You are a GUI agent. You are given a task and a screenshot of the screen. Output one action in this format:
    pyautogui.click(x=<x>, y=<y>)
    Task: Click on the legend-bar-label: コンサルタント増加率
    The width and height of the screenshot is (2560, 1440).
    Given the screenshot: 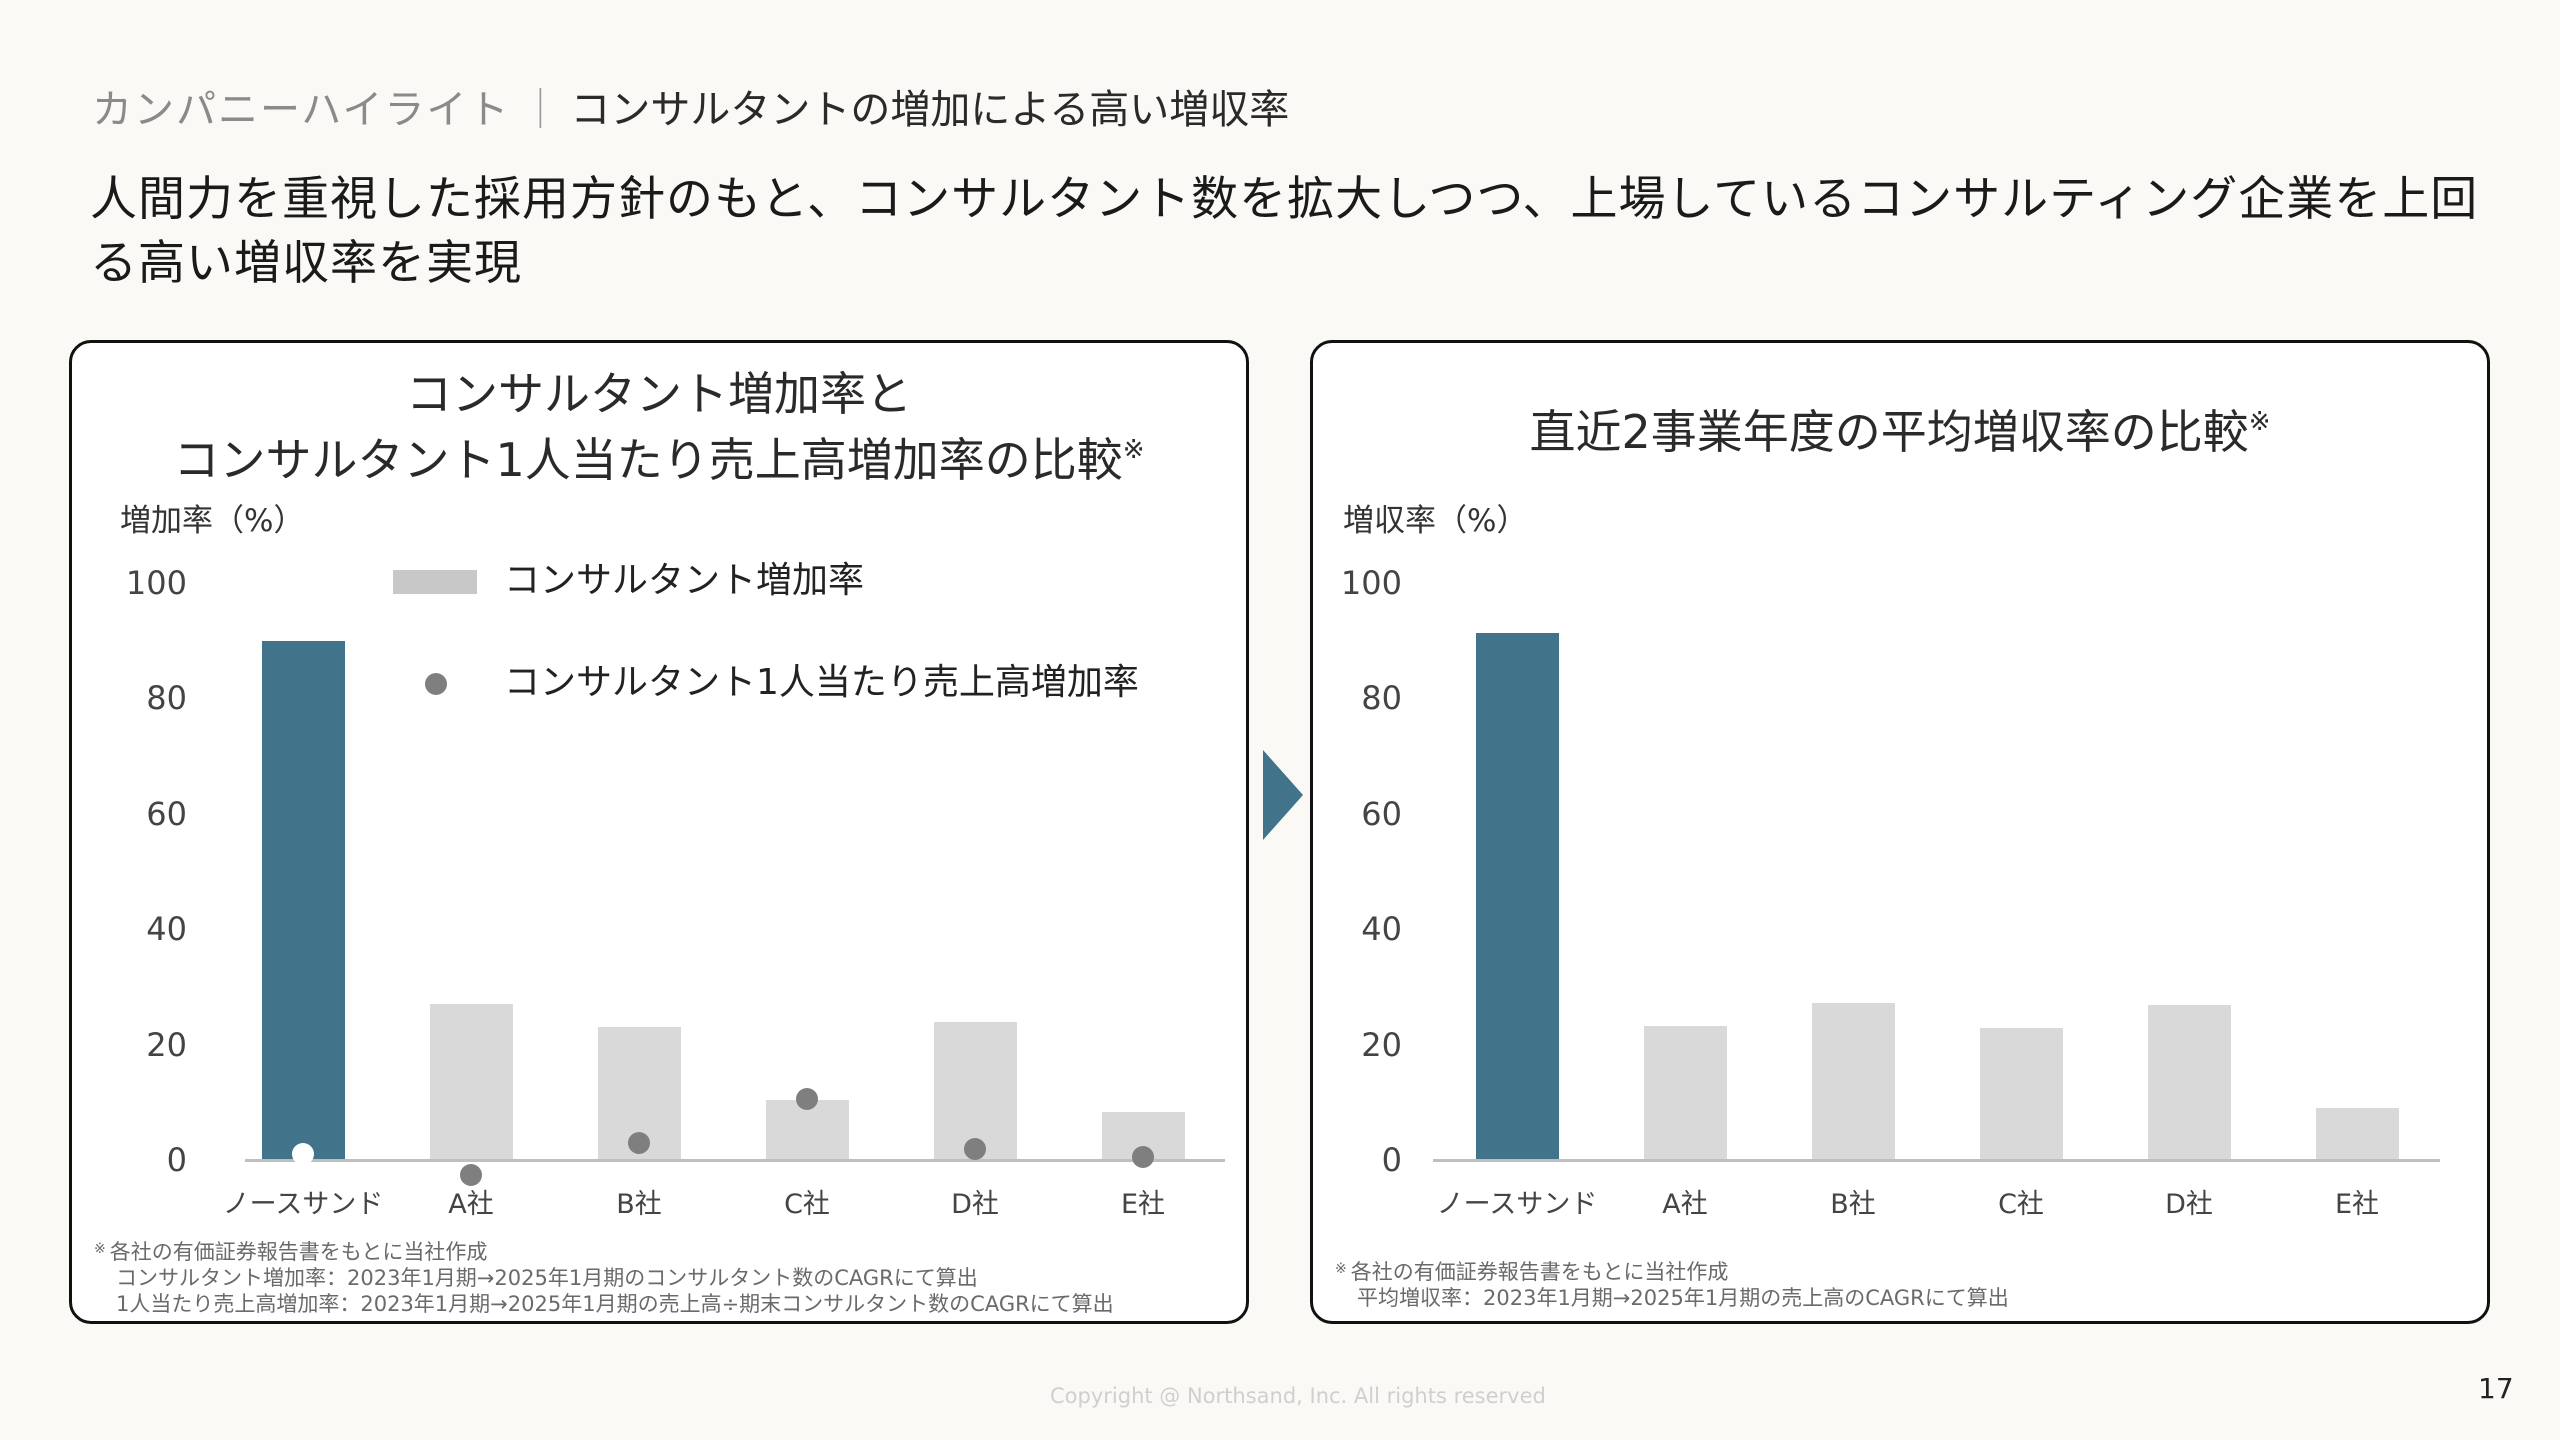 What is the action you would take?
    pyautogui.click(x=684, y=580)
    